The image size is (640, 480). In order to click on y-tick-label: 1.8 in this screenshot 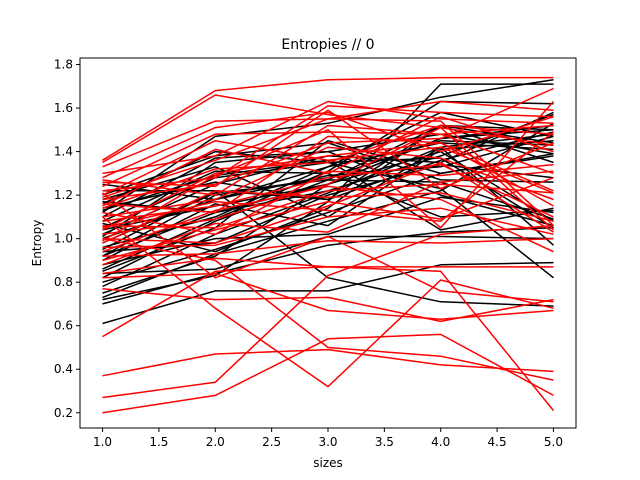, I will do `click(63, 65)`.